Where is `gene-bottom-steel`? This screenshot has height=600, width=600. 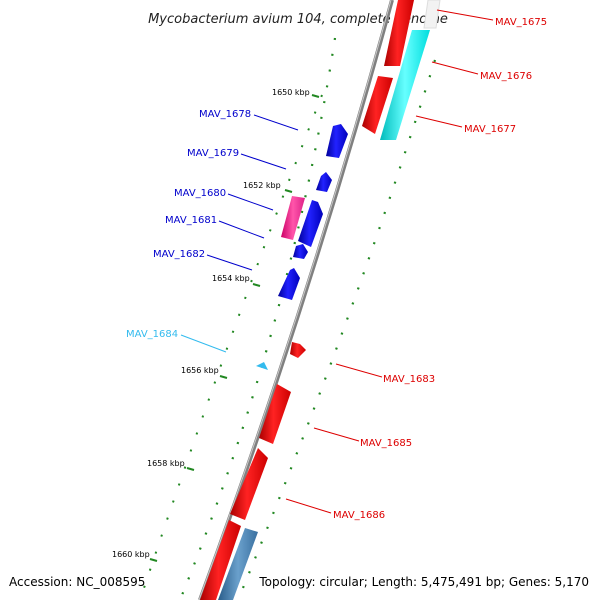
gene-bottom-steel is located at coordinates (238, 564).